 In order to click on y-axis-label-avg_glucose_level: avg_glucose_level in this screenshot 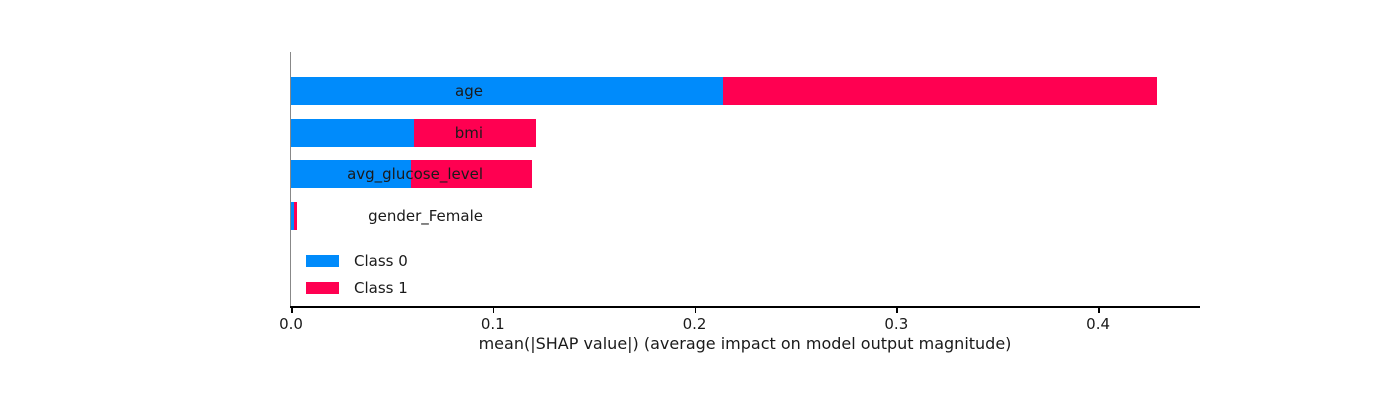, I will do `click(415, 174)`.